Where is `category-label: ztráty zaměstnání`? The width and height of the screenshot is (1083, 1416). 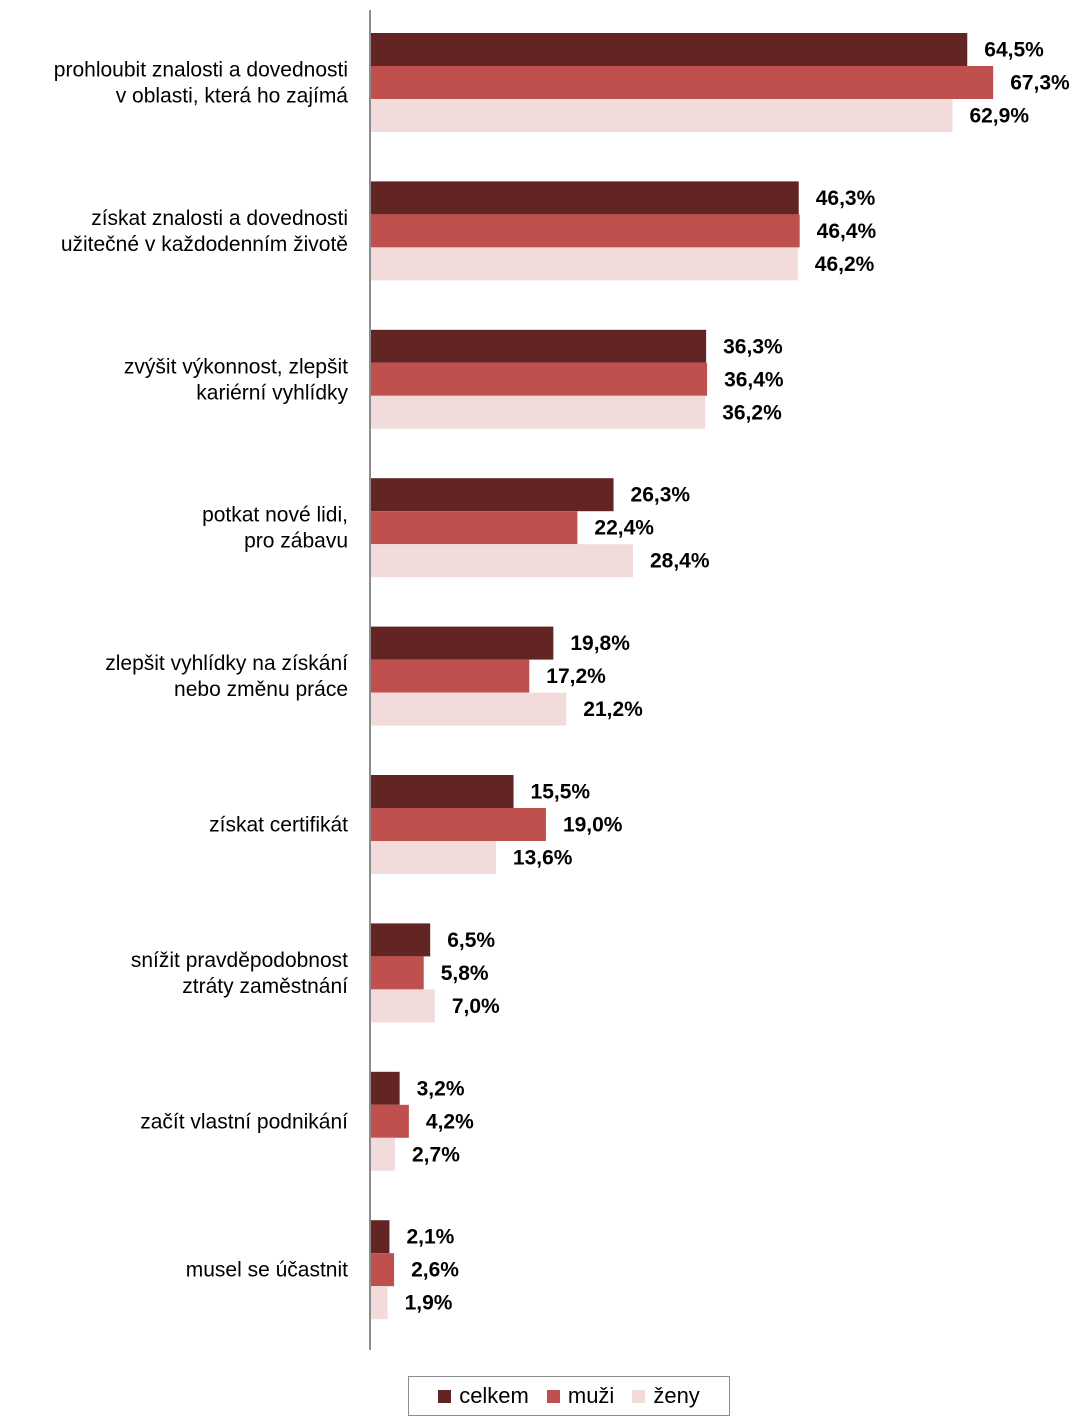 category-label: ztráty zaměstnání is located at coordinates (265, 986).